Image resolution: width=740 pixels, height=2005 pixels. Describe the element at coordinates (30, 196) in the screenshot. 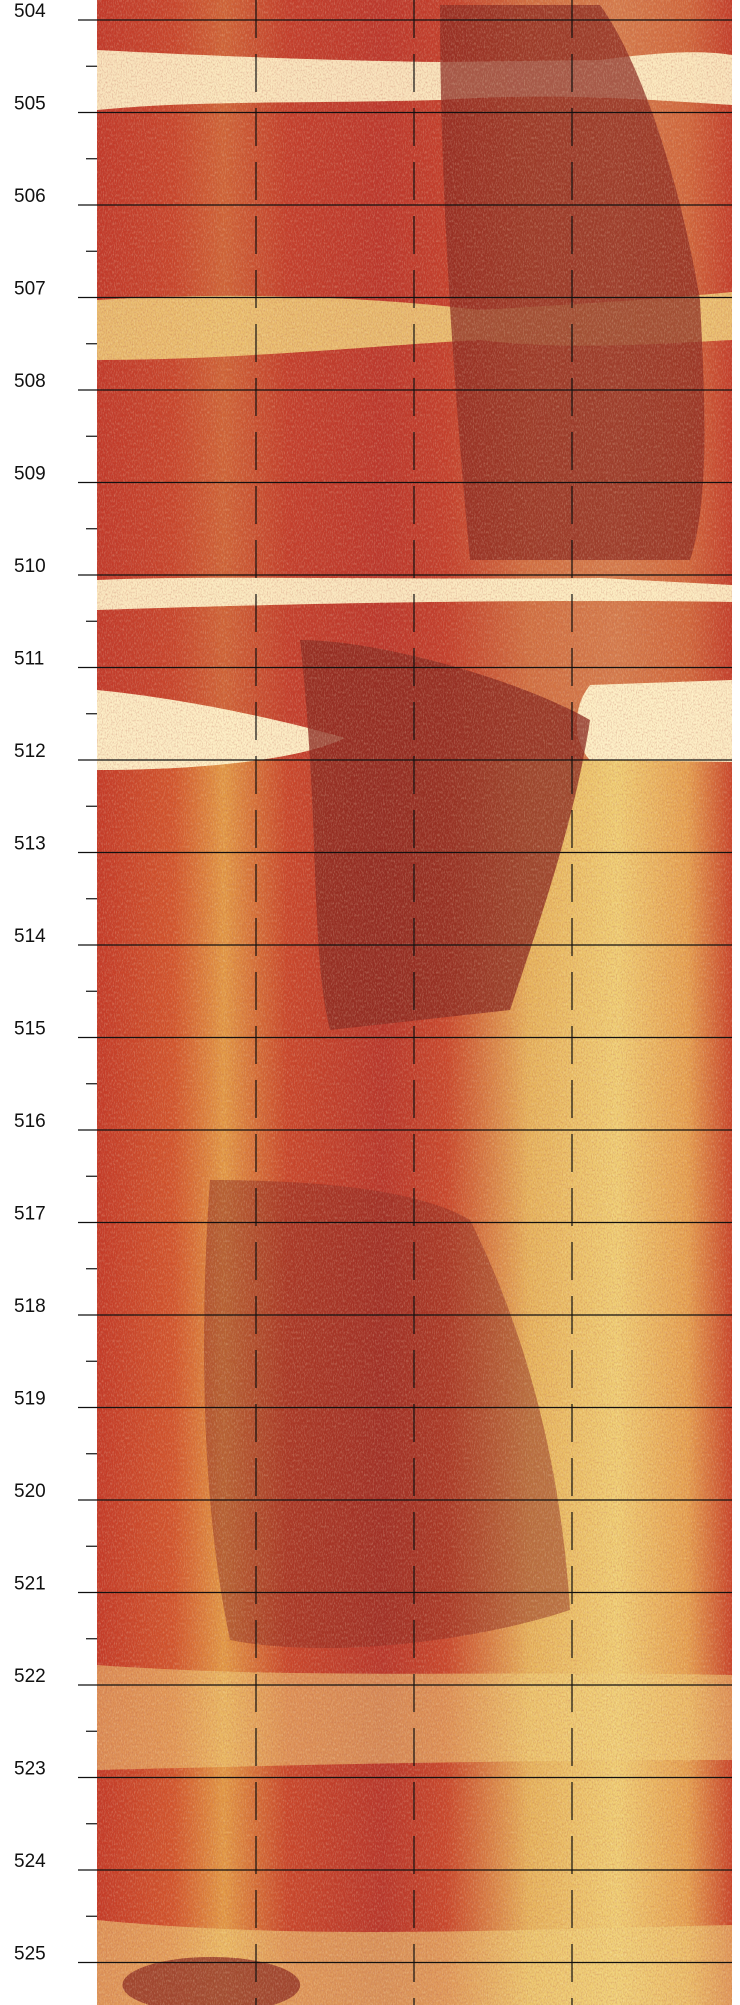

I see `depth-label: 506` at that location.